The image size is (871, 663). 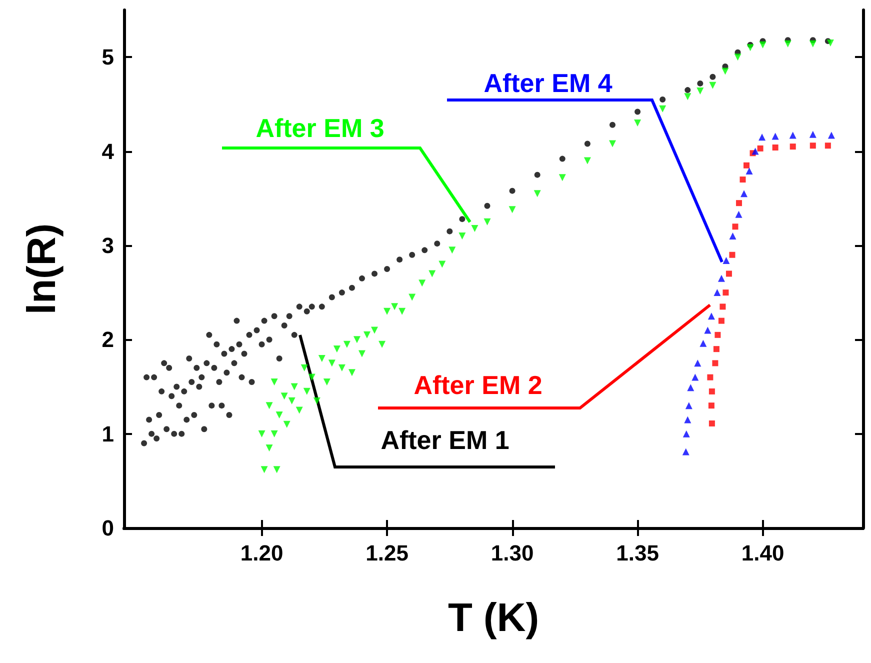 I want to click on y-tick-label: 5, so click(x=108, y=57).